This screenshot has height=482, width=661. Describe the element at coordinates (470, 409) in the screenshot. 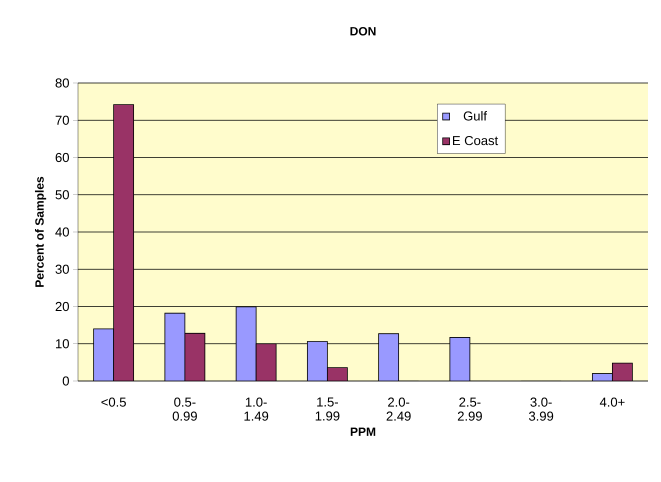

I see `x-tick-label: 2.5- 2.99` at that location.